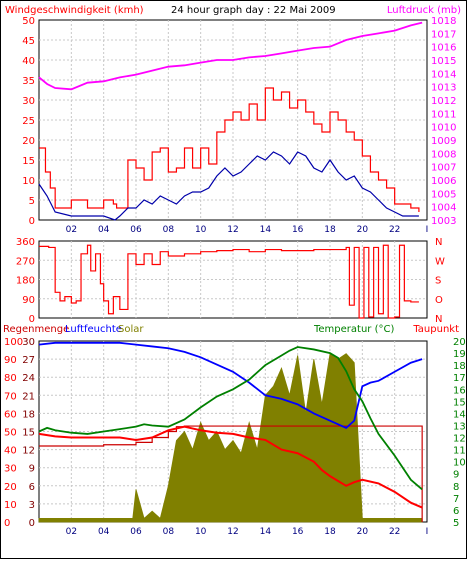 The height and width of the screenshot is (562, 467). Describe the element at coordinates (230, 56) in the screenshot. I see `series-pressure` at that location.